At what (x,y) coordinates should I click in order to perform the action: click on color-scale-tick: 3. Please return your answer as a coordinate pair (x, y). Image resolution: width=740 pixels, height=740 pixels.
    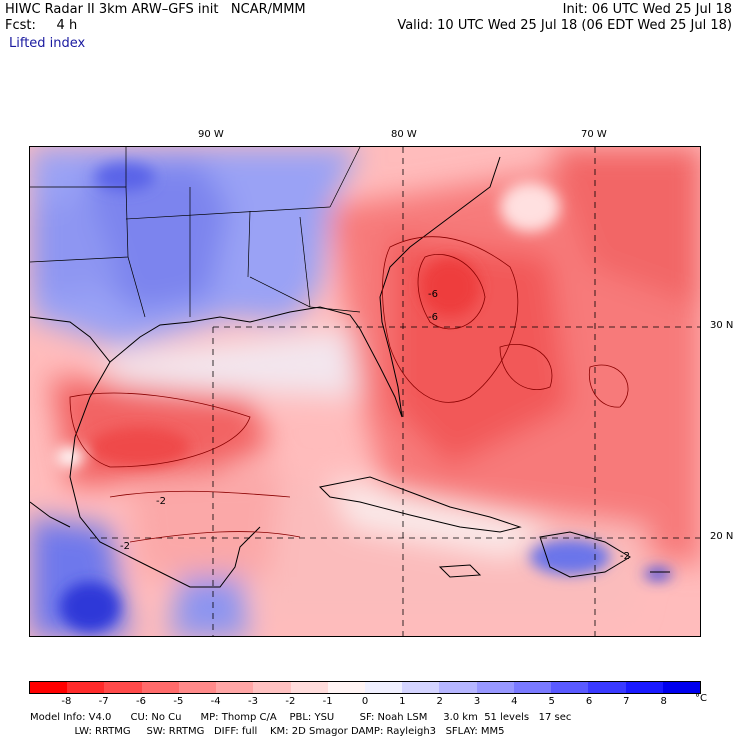
    Looking at the image, I should click on (477, 701).